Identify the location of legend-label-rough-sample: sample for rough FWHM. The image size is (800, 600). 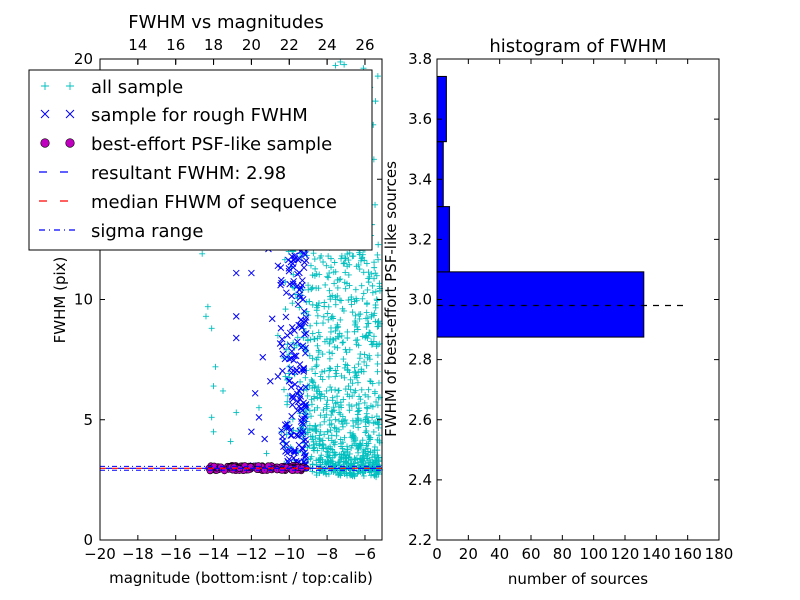
(199, 115).